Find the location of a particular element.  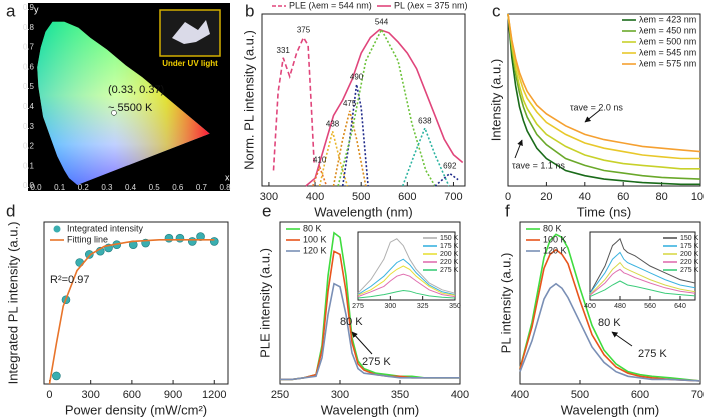

annotation: τave = 1.1 ns is located at coordinates (538, 165).